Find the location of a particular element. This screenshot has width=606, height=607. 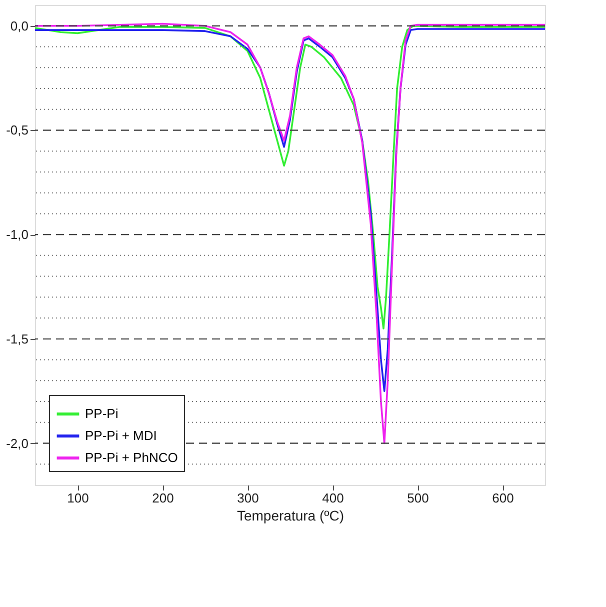

x-tick-label: 100 is located at coordinates (78, 498).